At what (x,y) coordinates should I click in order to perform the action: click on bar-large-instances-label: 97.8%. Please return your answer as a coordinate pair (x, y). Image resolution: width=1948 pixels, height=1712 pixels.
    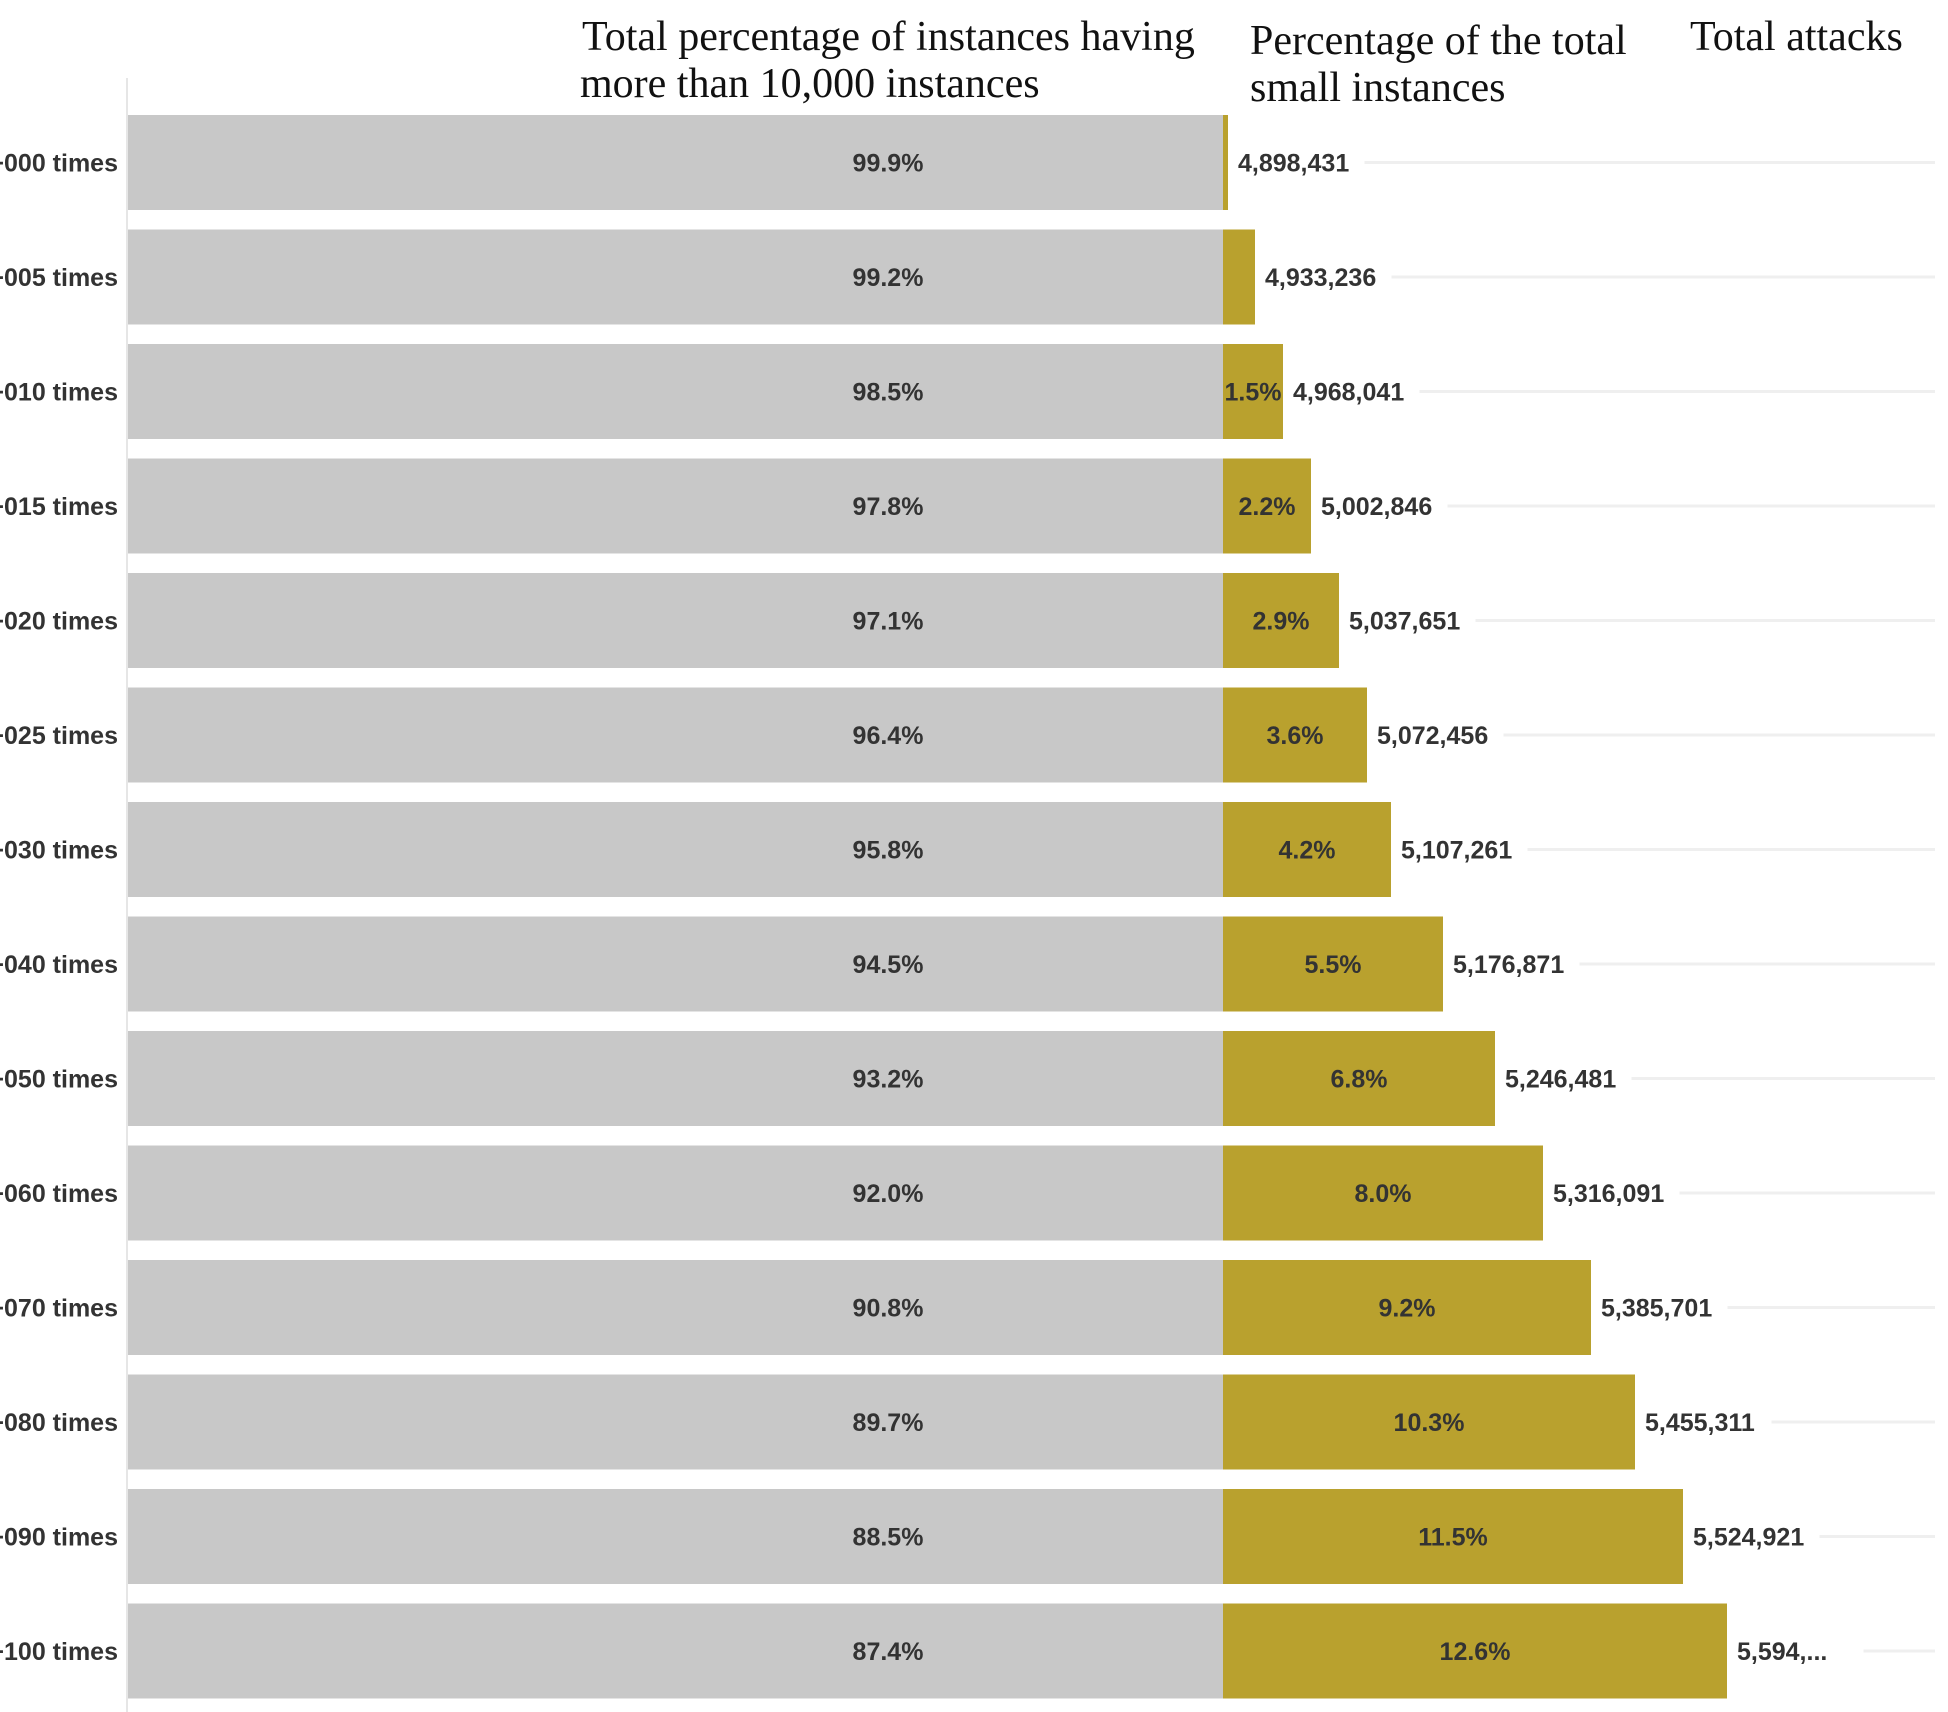
    Looking at the image, I should click on (888, 507).